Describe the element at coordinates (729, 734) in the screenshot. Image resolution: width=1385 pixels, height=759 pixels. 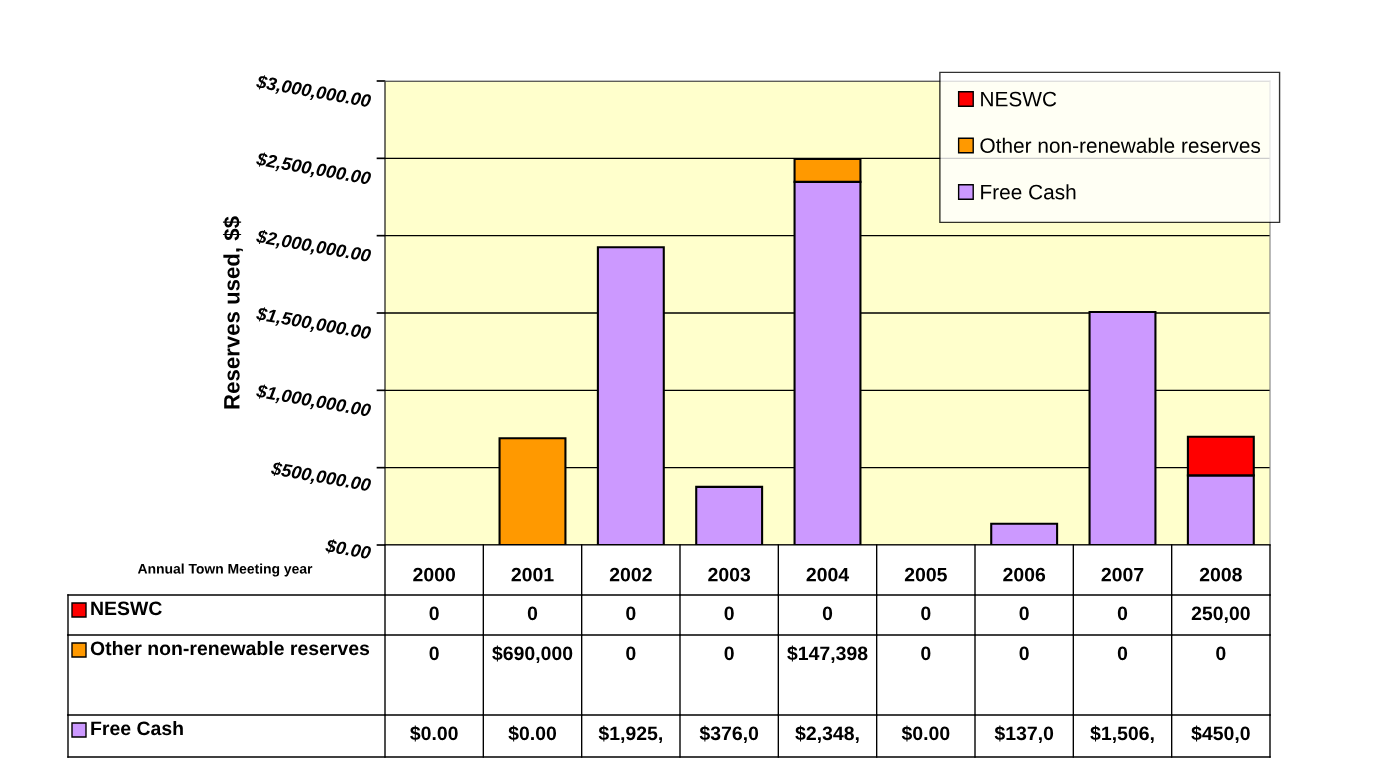
I see `text: $376,0` at that location.